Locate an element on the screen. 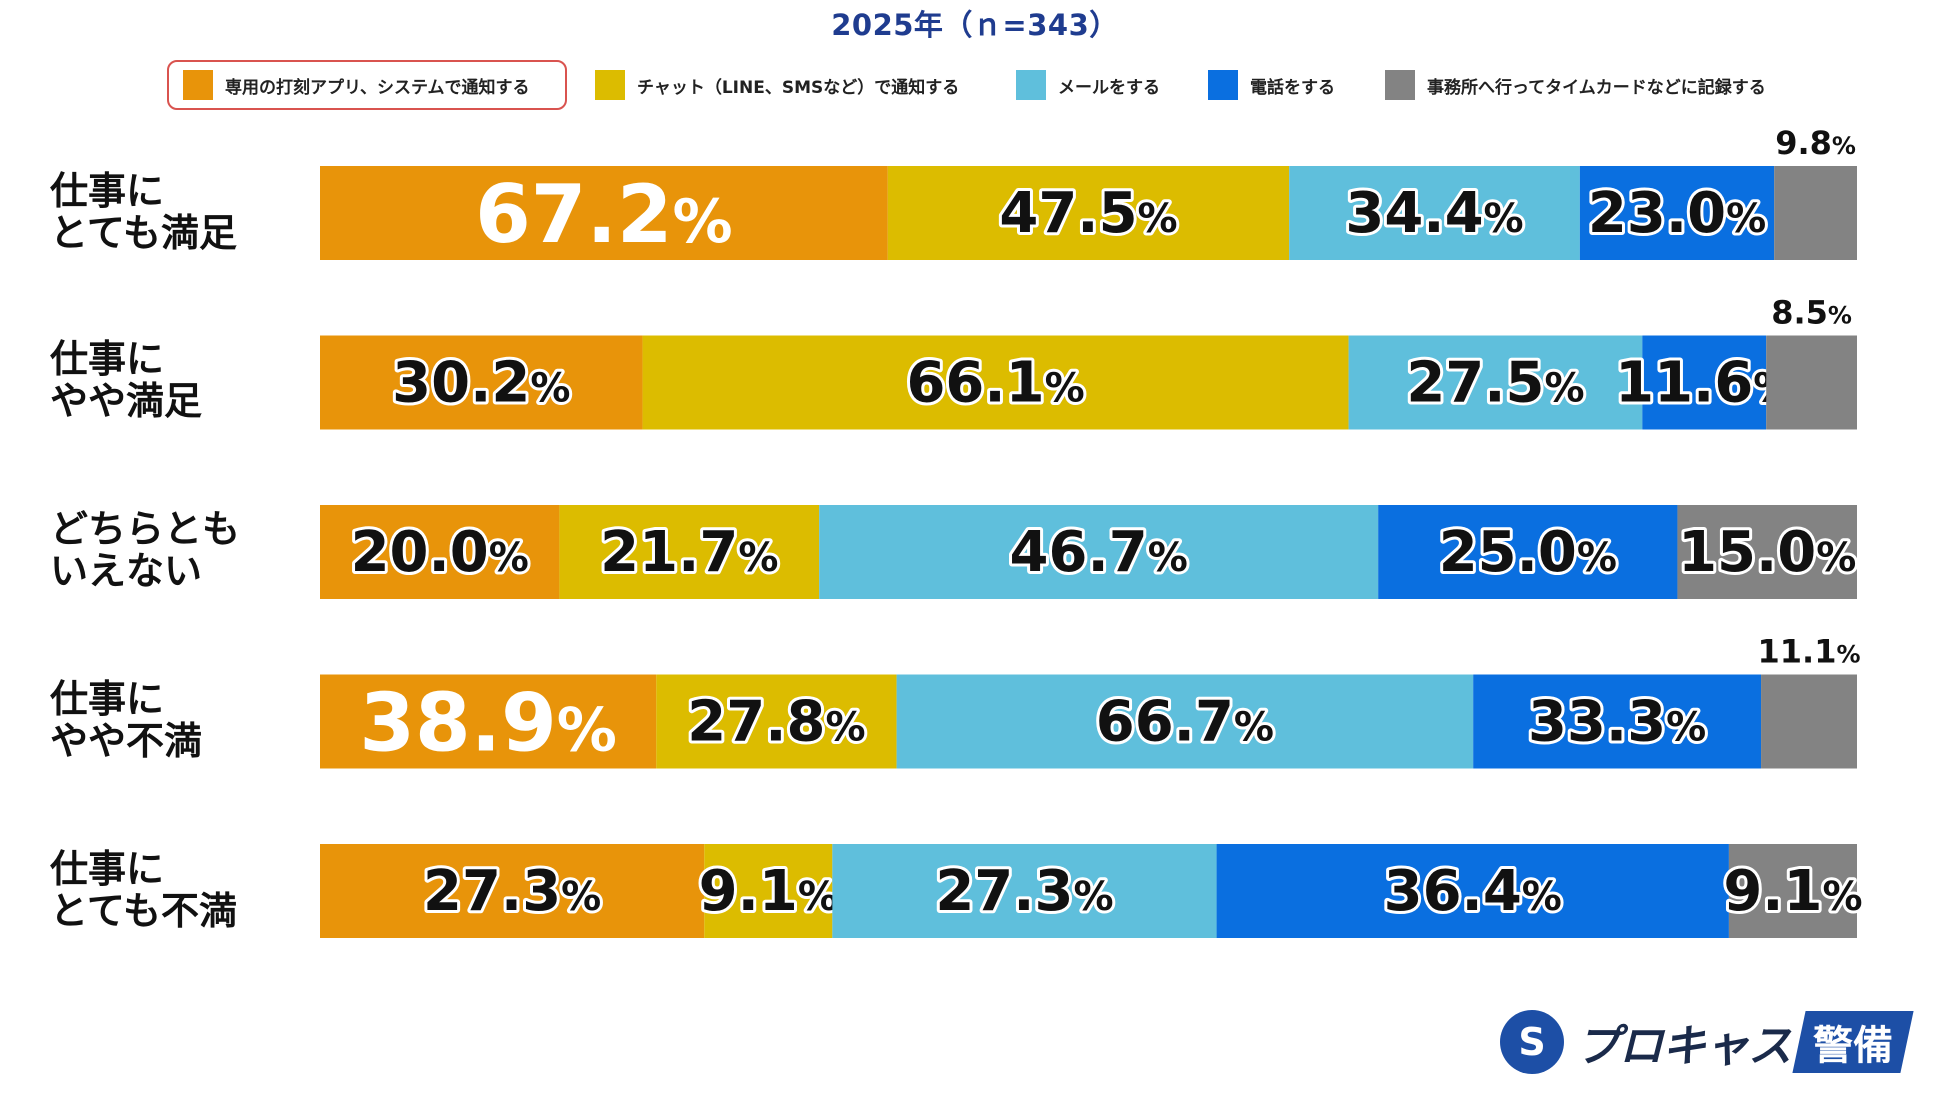 This screenshot has height=1098, width=1950. row-label-somewhat-satisfied: 仕事に やや満足 is located at coordinates (180, 380).